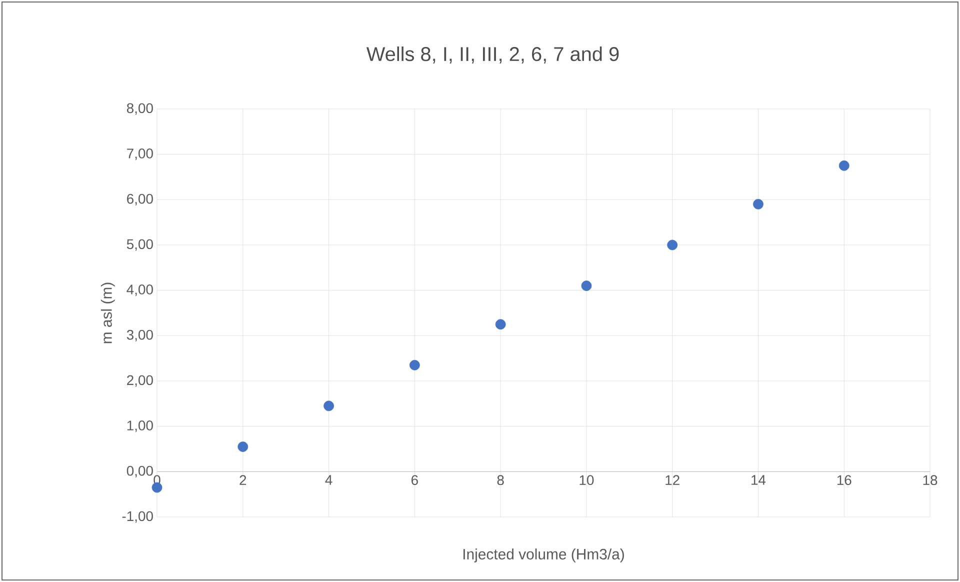  I want to click on x-tick-label: 2, so click(243, 480).